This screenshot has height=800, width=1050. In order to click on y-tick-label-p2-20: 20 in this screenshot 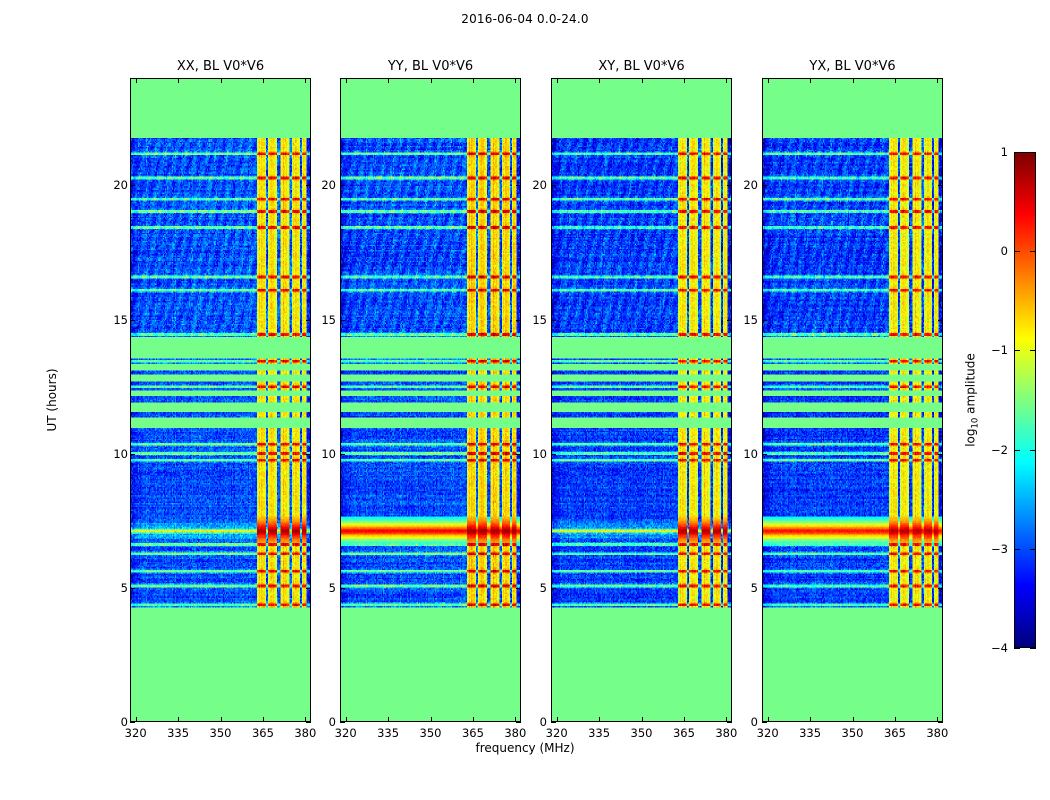, I will do `click(539, 185)`.